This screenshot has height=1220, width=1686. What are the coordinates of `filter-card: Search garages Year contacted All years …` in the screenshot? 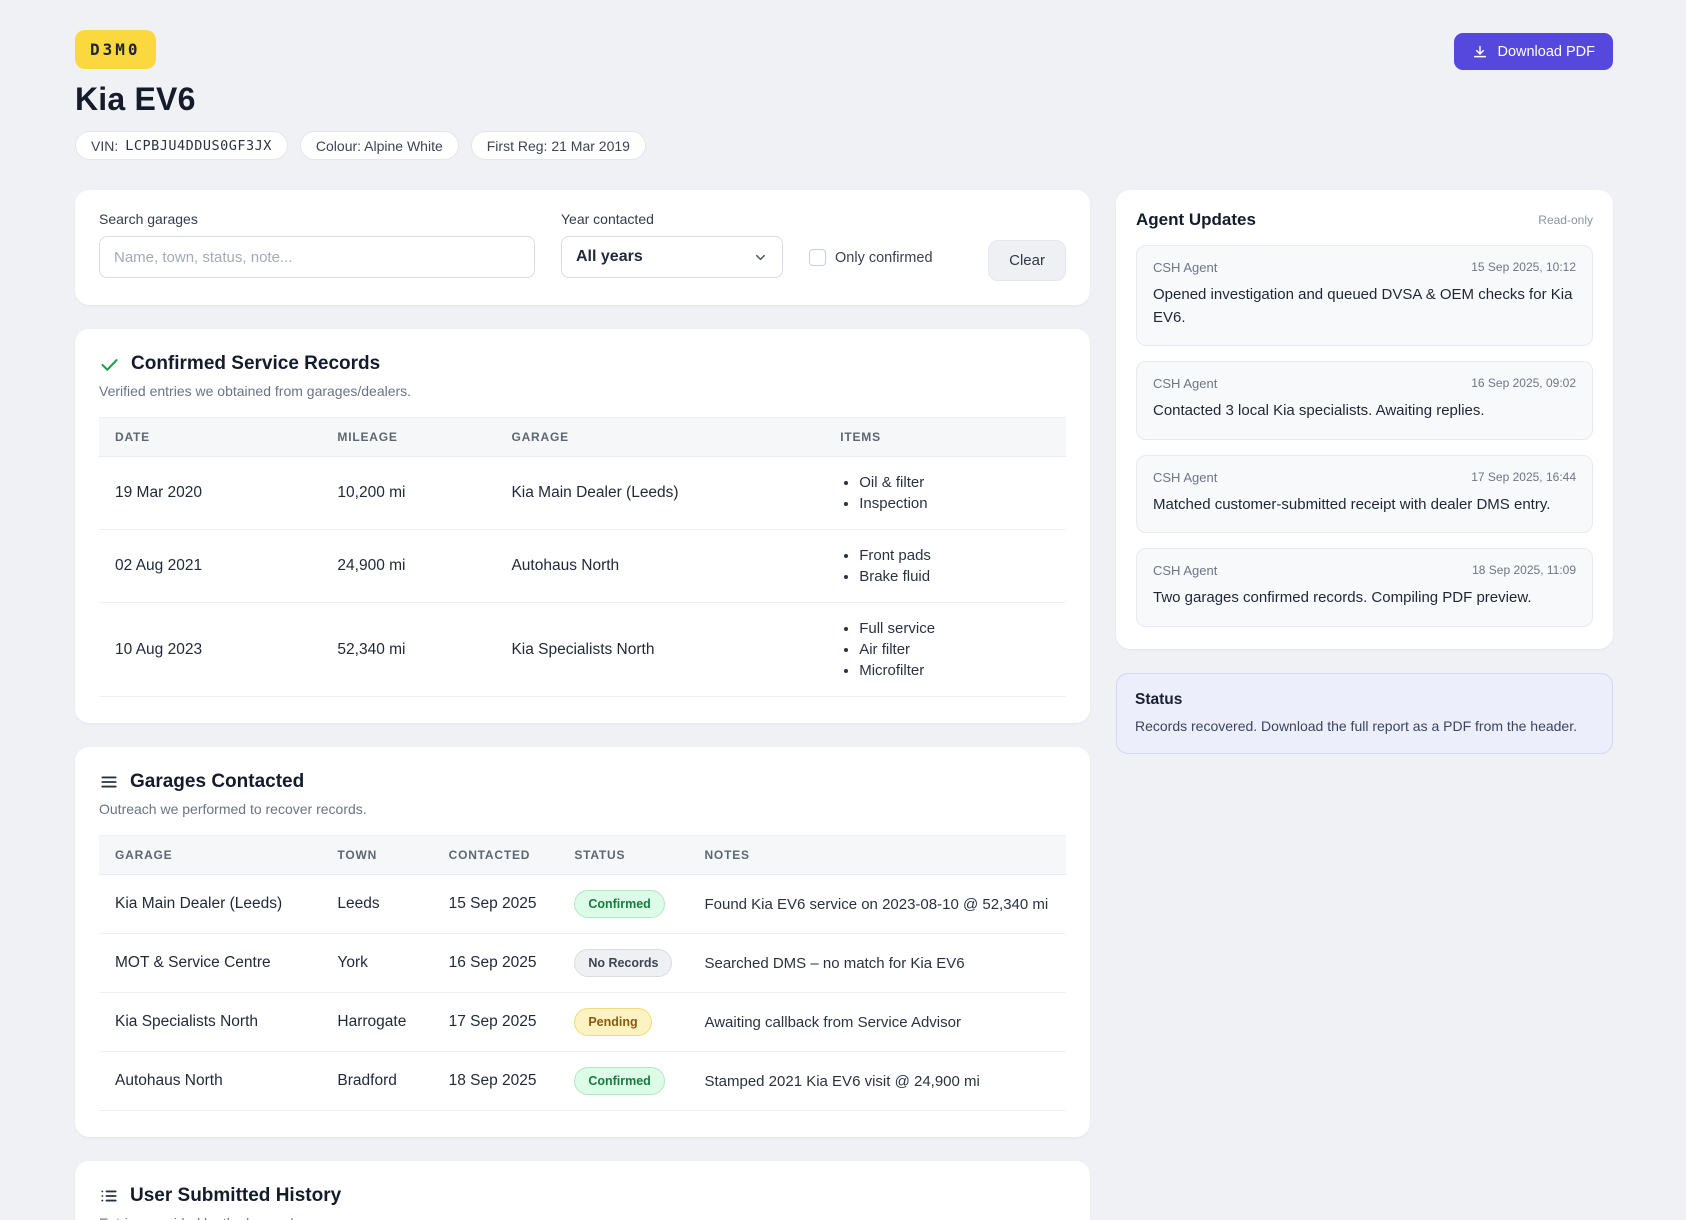 It's located at (582, 247).